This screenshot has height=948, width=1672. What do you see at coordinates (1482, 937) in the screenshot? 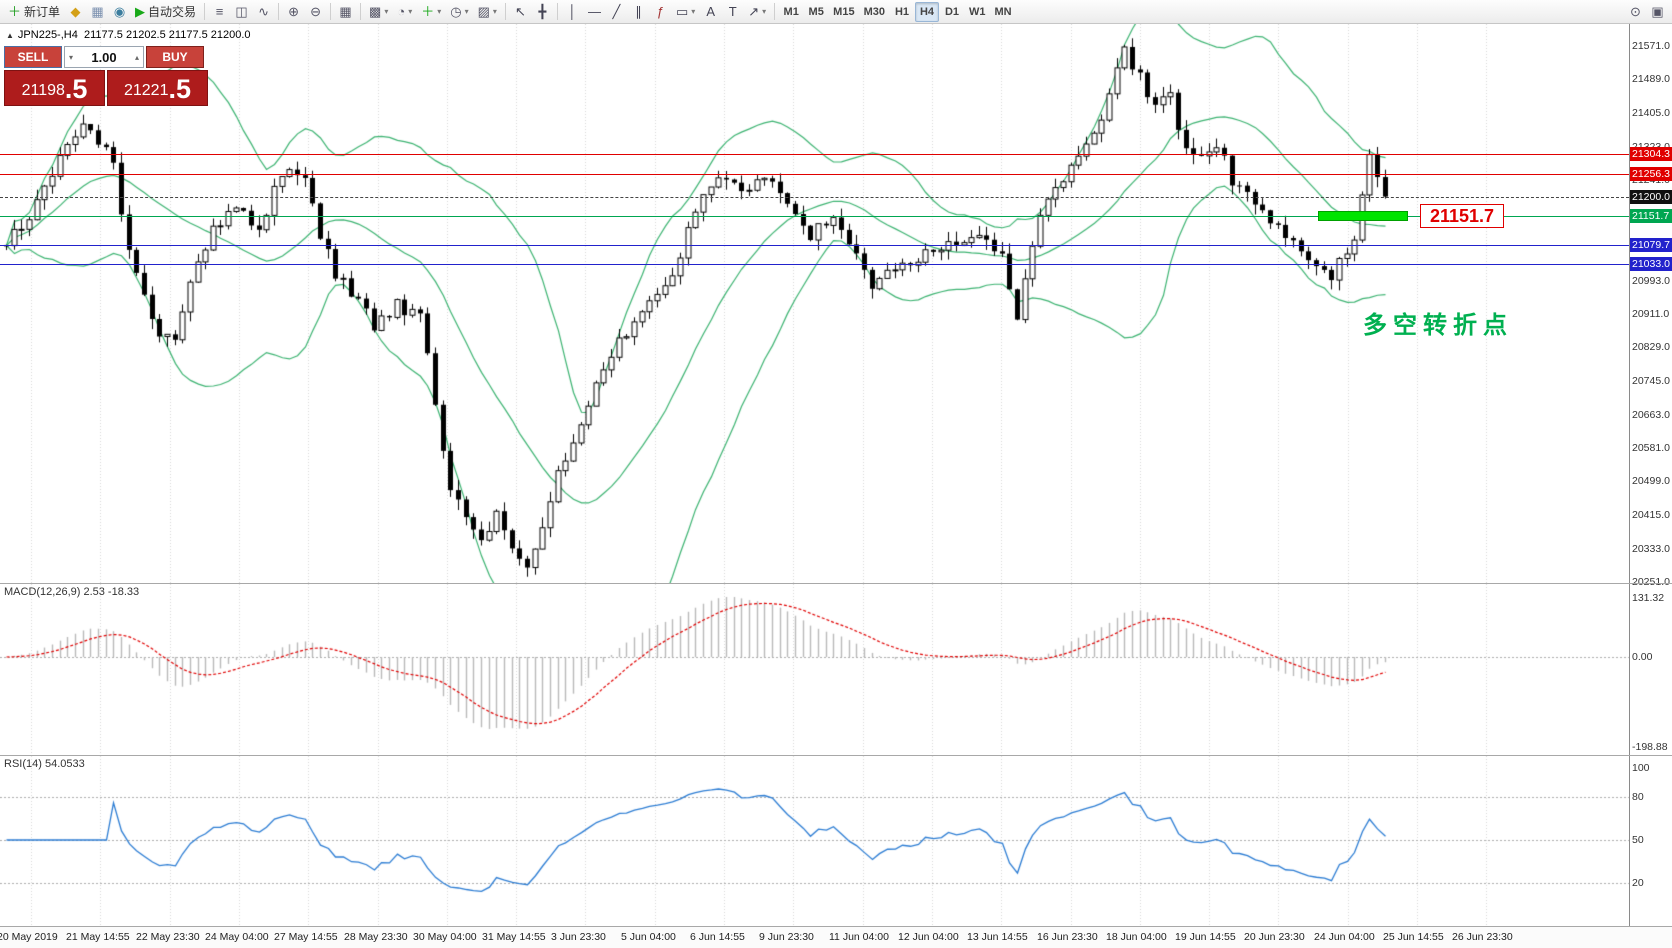
I see `time-axis-label: 26 Jun 23:30` at bounding box center [1482, 937].